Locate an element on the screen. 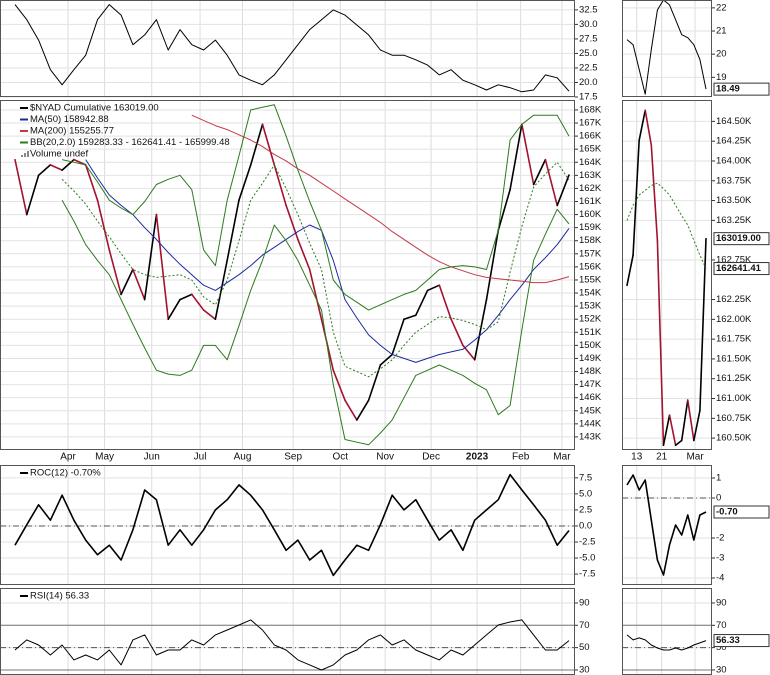  y-tick-label: 163.25K is located at coordinates (734, 220).